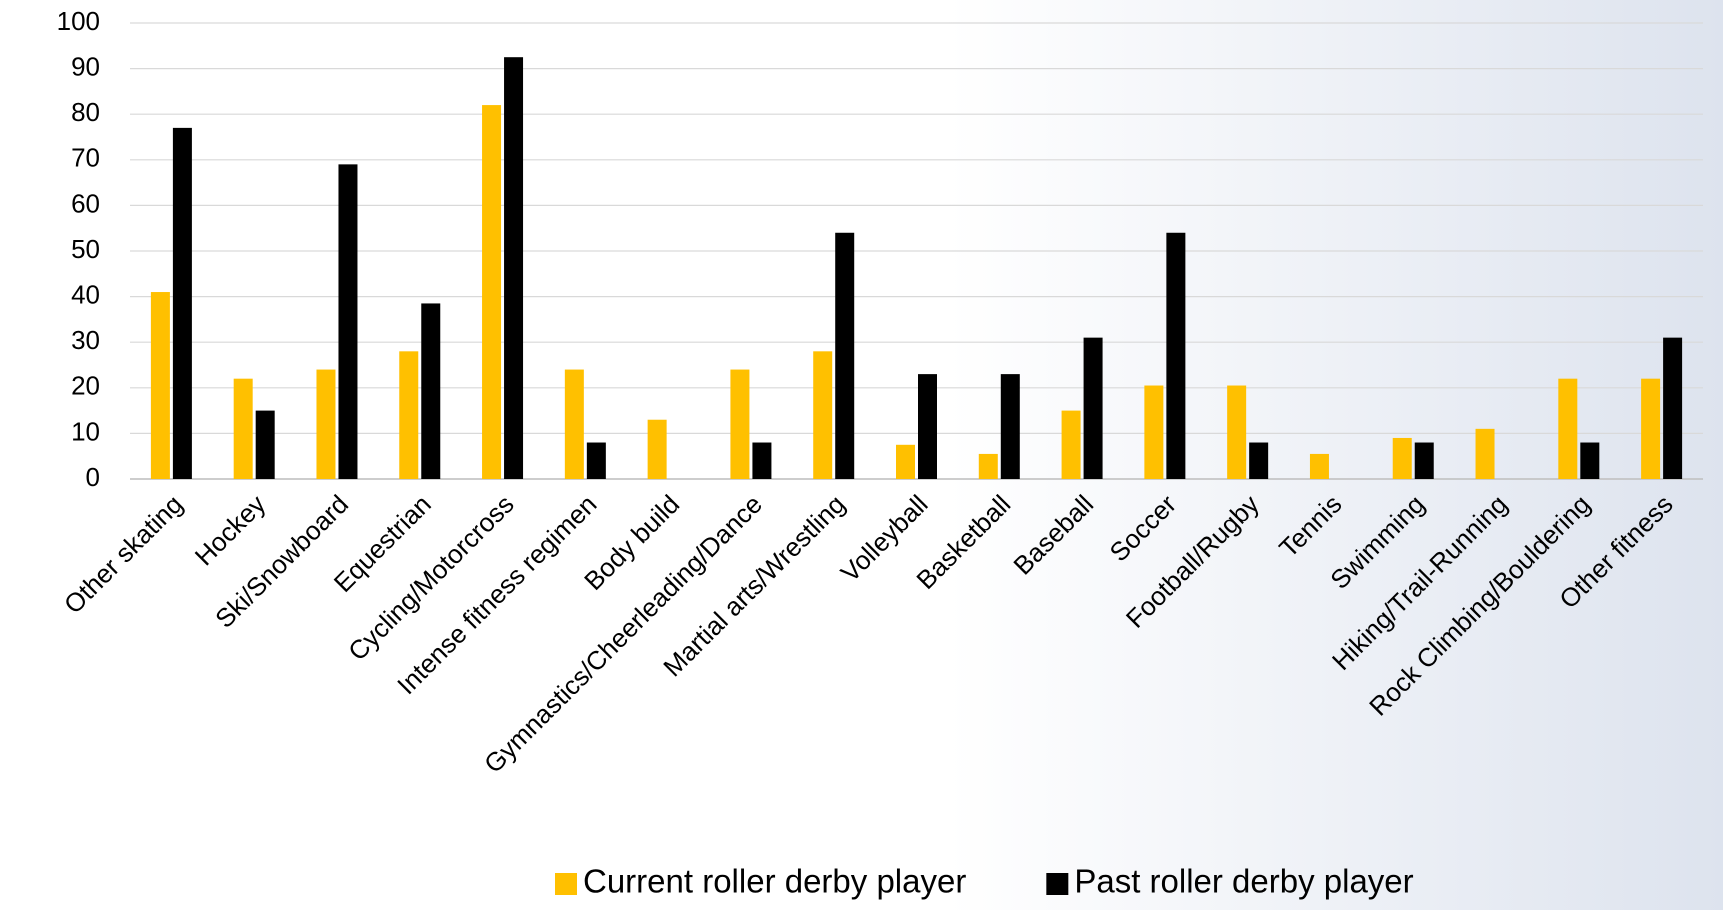  I want to click on y-tick-label: 90, so click(85, 66).